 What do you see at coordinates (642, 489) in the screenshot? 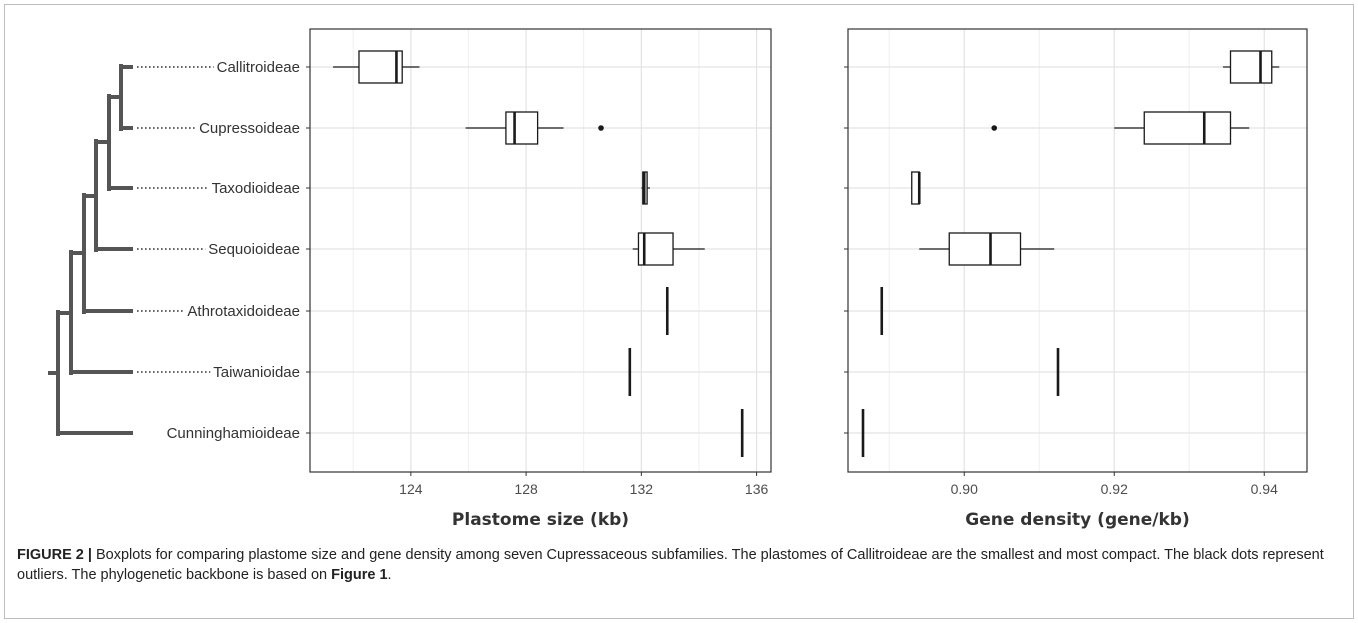
I see `x-tick-label: 132` at bounding box center [642, 489].